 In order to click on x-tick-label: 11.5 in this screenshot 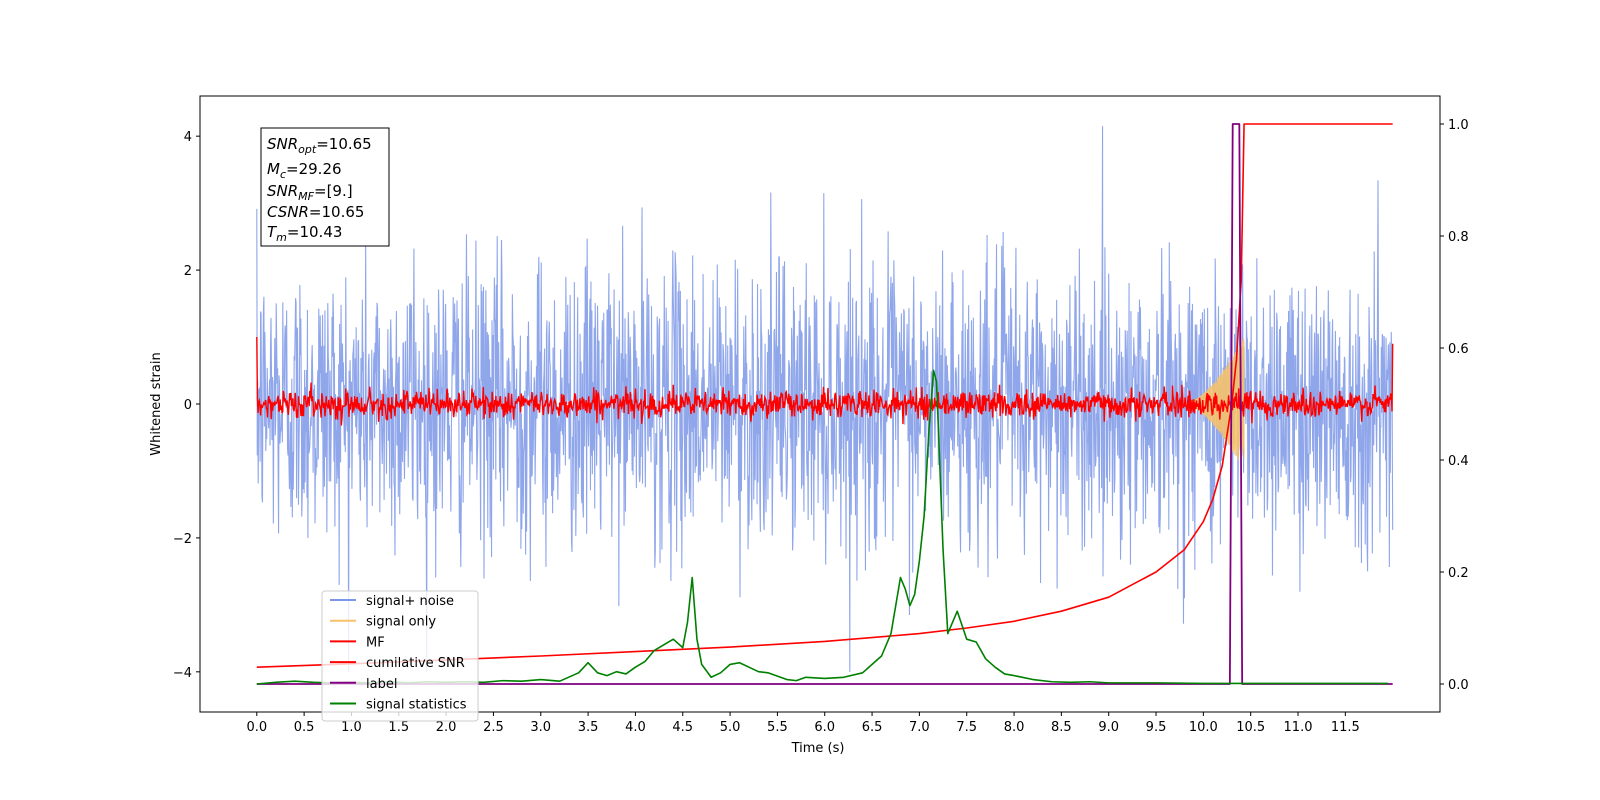, I will do `click(1345, 727)`.